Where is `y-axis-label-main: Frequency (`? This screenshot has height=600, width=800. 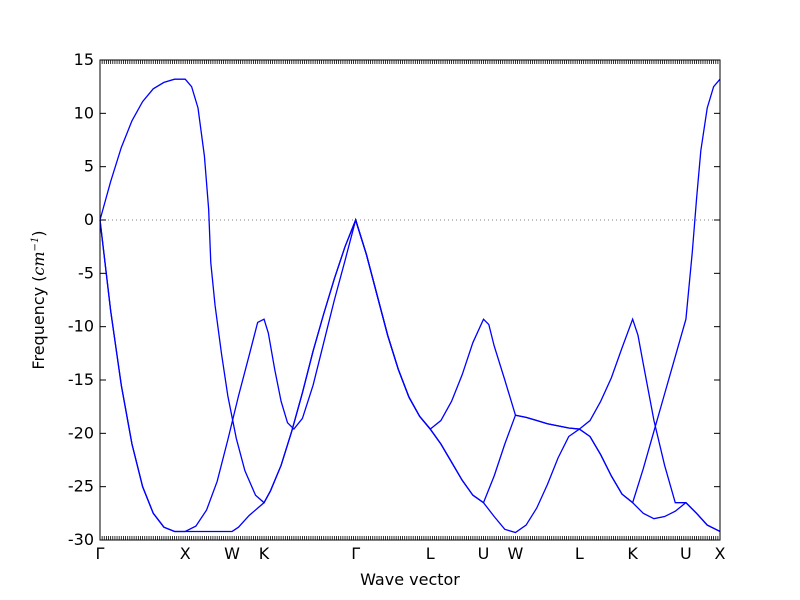 y-axis-label-main: Frequency ( is located at coordinates (38, 323).